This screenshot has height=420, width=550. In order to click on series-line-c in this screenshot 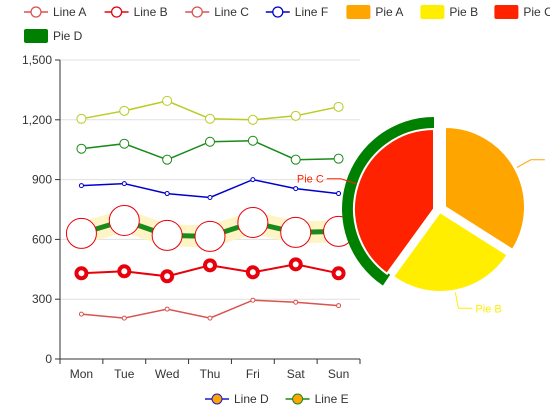, I will do `click(210, 228)`.